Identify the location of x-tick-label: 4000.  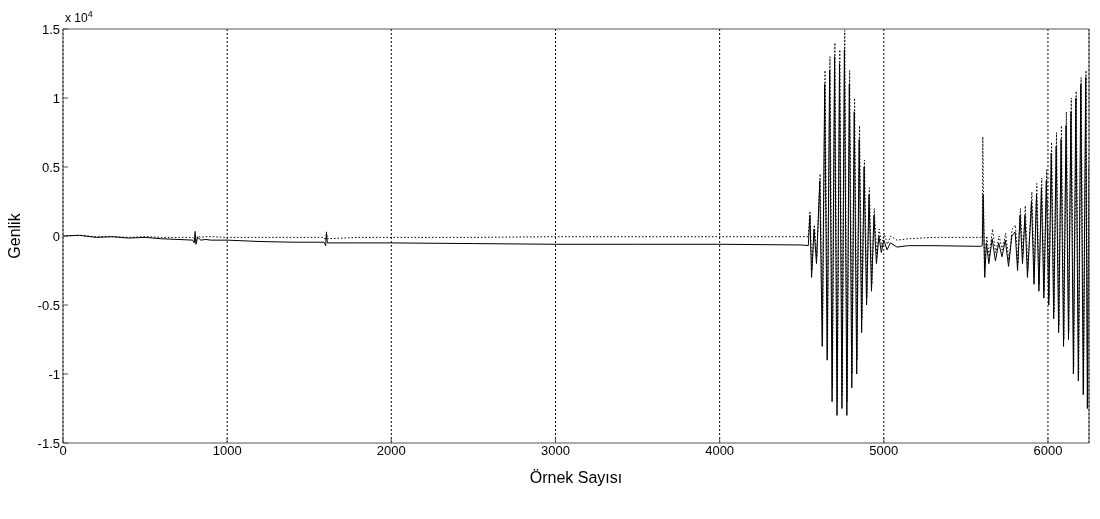
(720, 451).